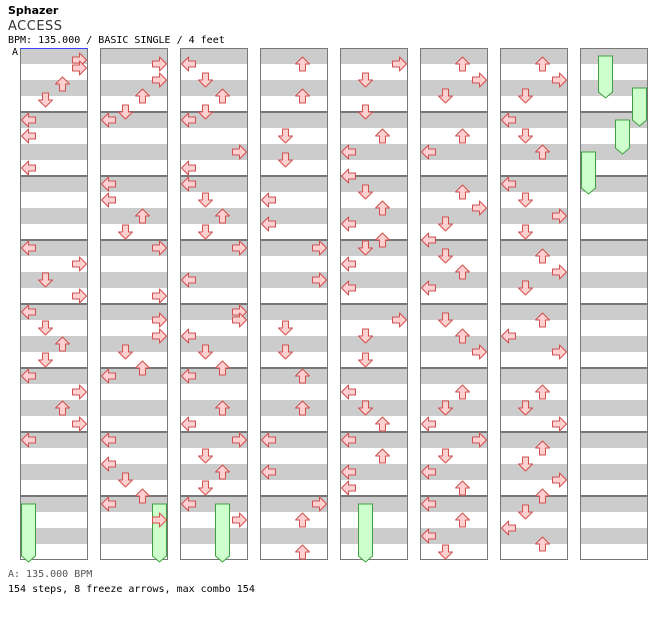 The width and height of the screenshot is (672, 620). Describe the element at coordinates (588, 173) in the screenshot. I see `freeze-arrow-left` at that location.